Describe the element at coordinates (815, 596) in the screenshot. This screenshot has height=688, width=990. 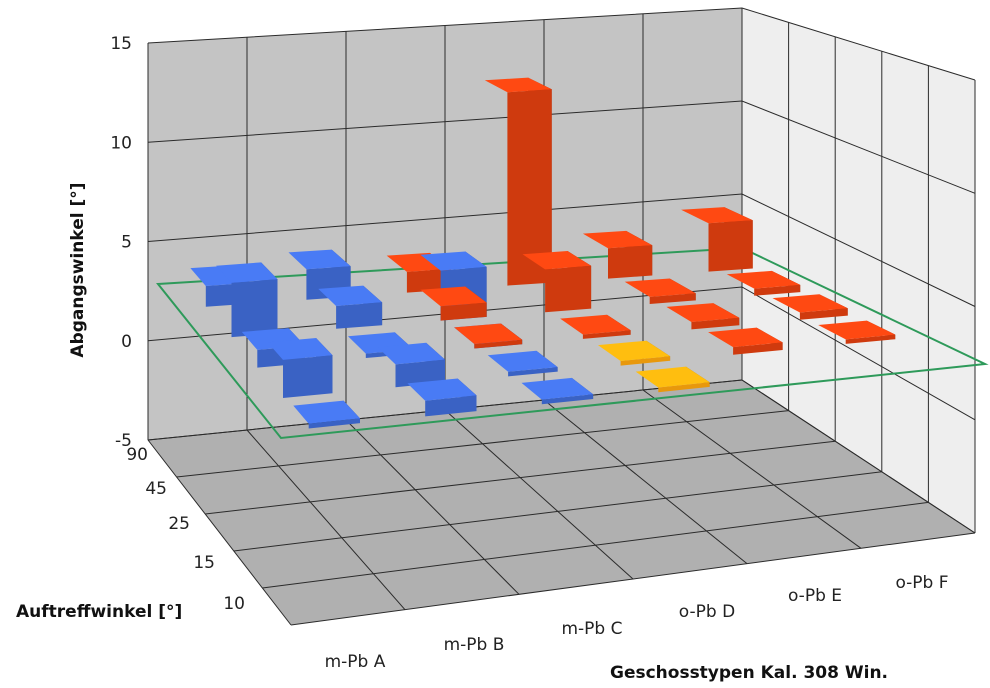
I see `x-tick-label: o-Pb E` at that location.